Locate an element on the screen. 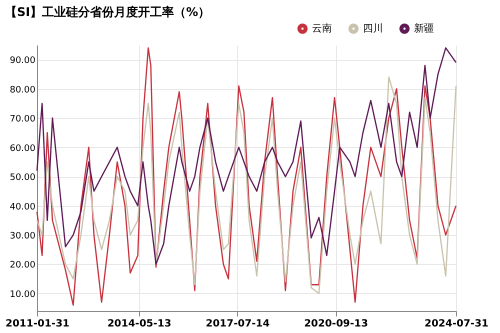 The image size is (500, 333). x-tick-label: 2017-07-14 is located at coordinates (238, 324).